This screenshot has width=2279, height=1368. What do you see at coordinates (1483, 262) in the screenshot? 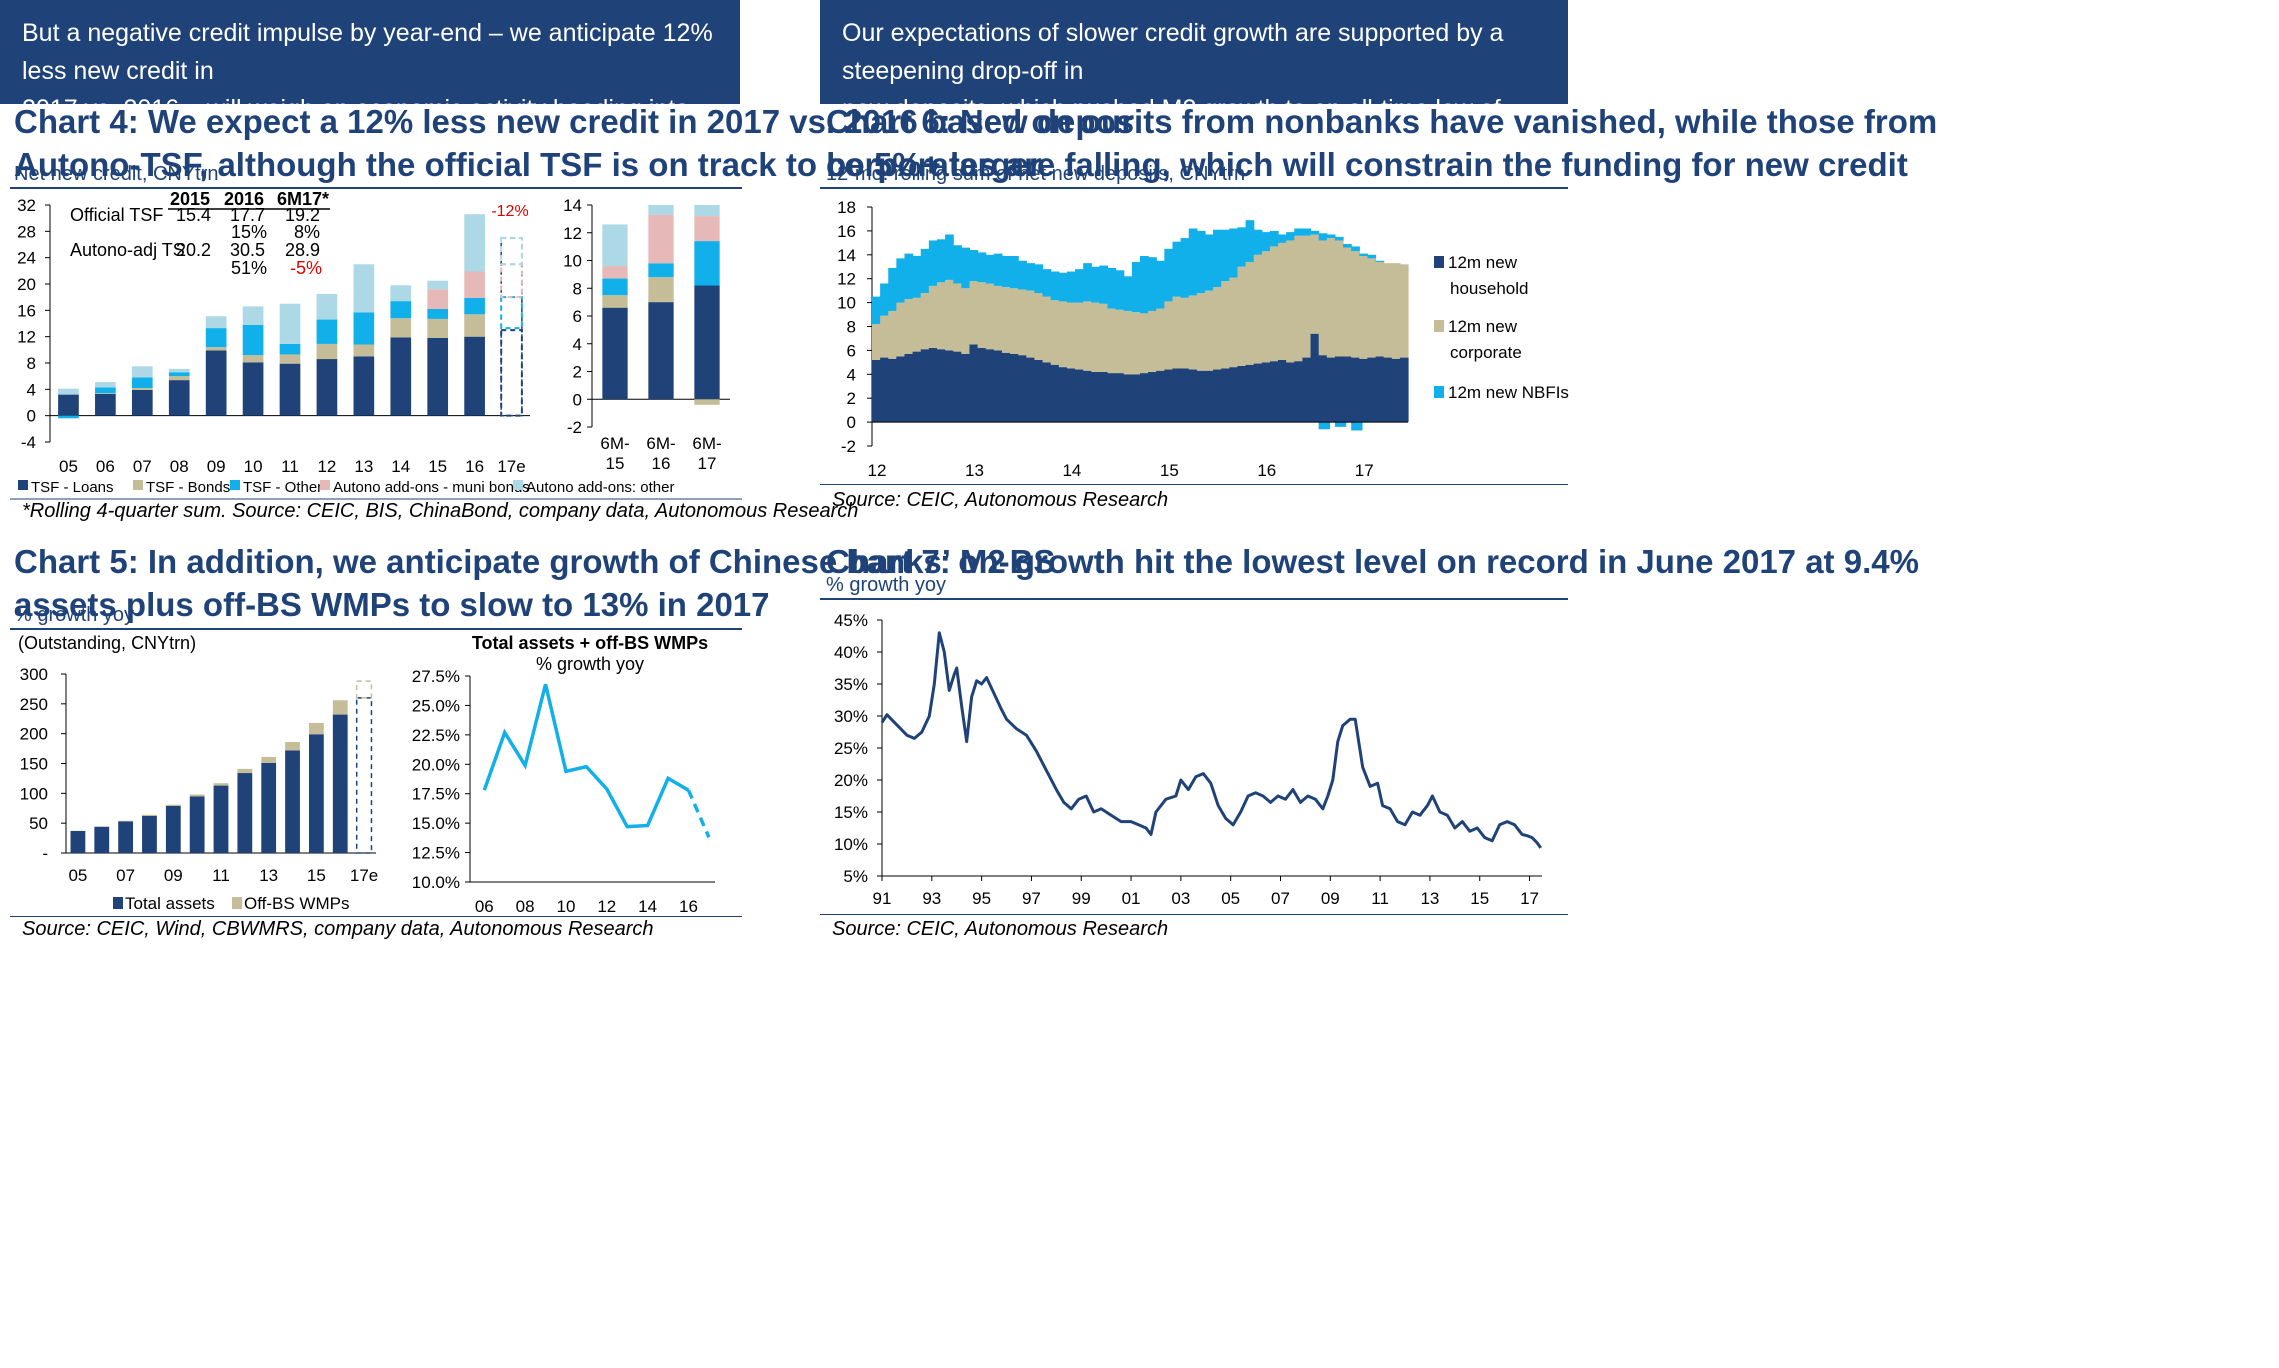
I see `chart6-legend-label-line1: 12m new` at bounding box center [1483, 262].